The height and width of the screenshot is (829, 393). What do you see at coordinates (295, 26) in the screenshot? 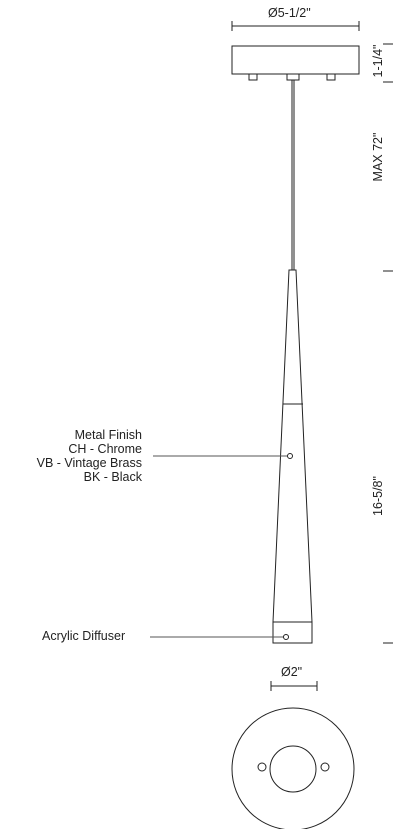
I see `canopy-width-dimension-line` at bounding box center [295, 26].